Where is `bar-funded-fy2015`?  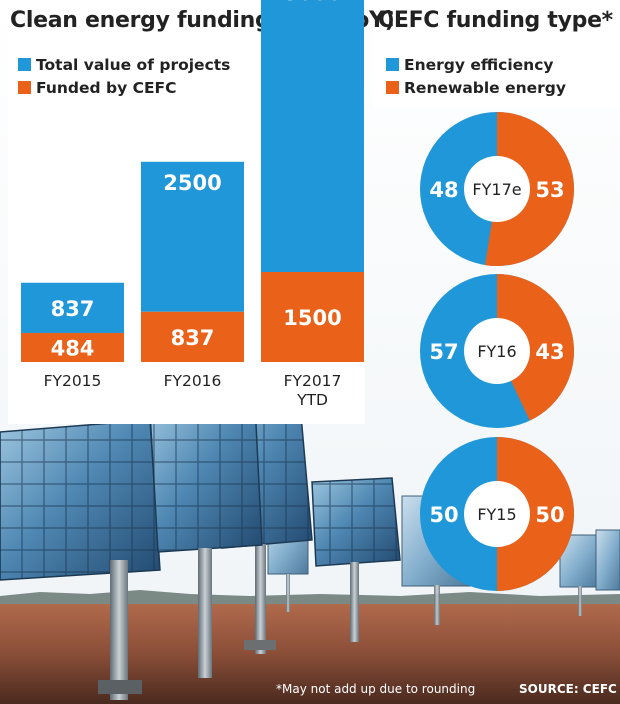 bar-funded-fy2015 is located at coordinates (72, 347).